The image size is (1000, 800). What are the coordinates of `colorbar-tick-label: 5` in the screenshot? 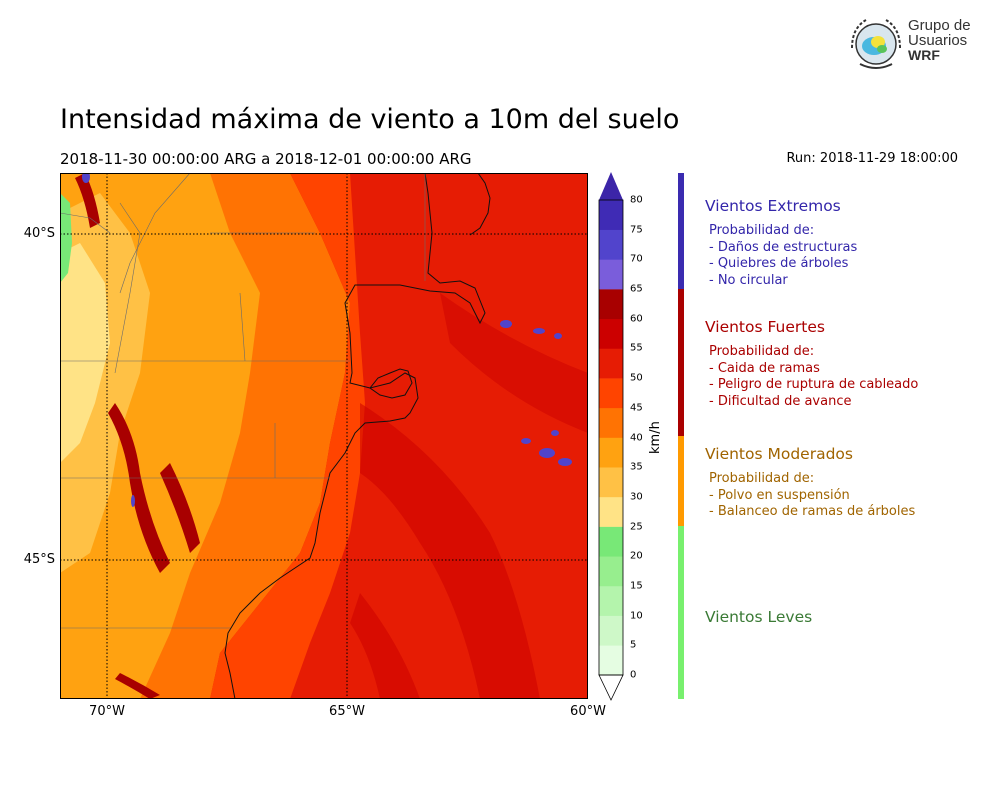 It's located at (633, 645).